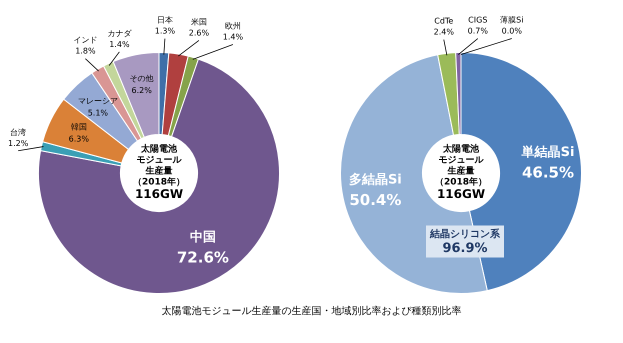 This screenshot has width=623, height=343. Describe the element at coordinates (119, 33) in the screenshot. I see `slice-label: カナダ` at that location.